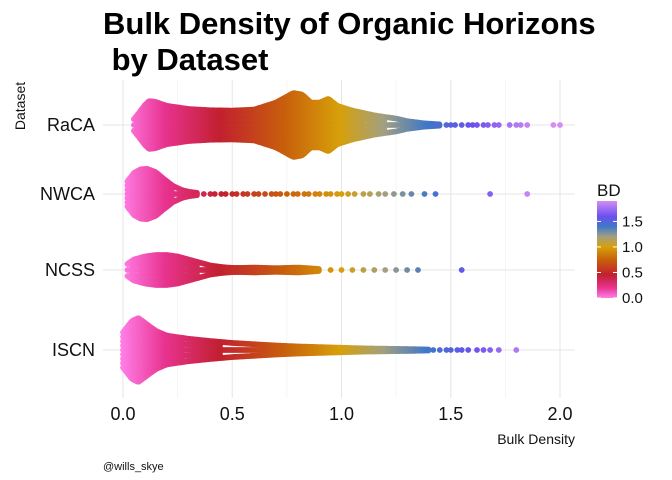  What do you see at coordinates (20, 106) in the screenshot?
I see `y-axis-title: Dataset` at bounding box center [20, 106].